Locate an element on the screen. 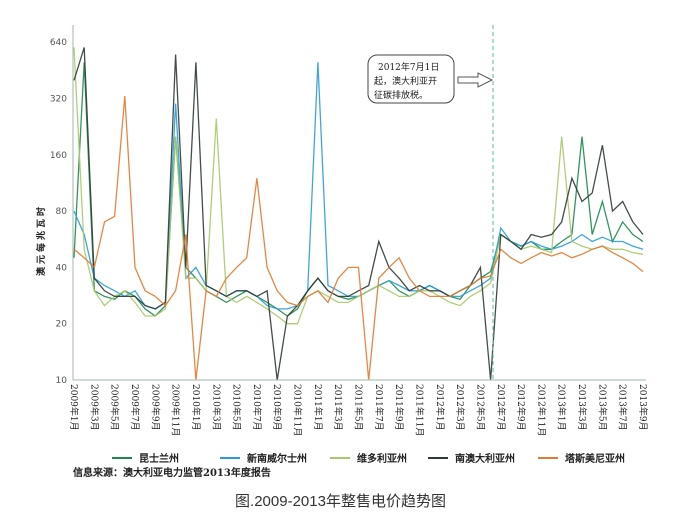  x-tick-label: 2009年5月 is located at coordinates (115, 407).